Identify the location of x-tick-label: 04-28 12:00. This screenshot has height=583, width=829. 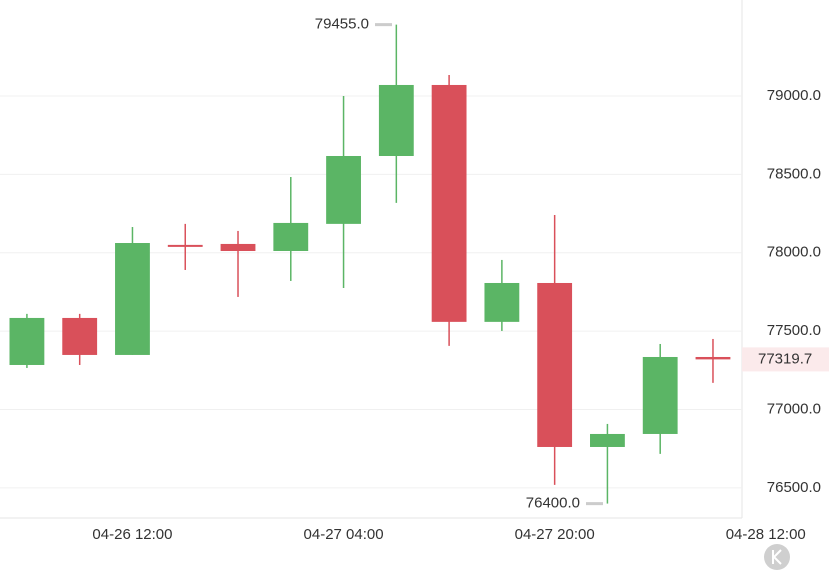
(766, 534).